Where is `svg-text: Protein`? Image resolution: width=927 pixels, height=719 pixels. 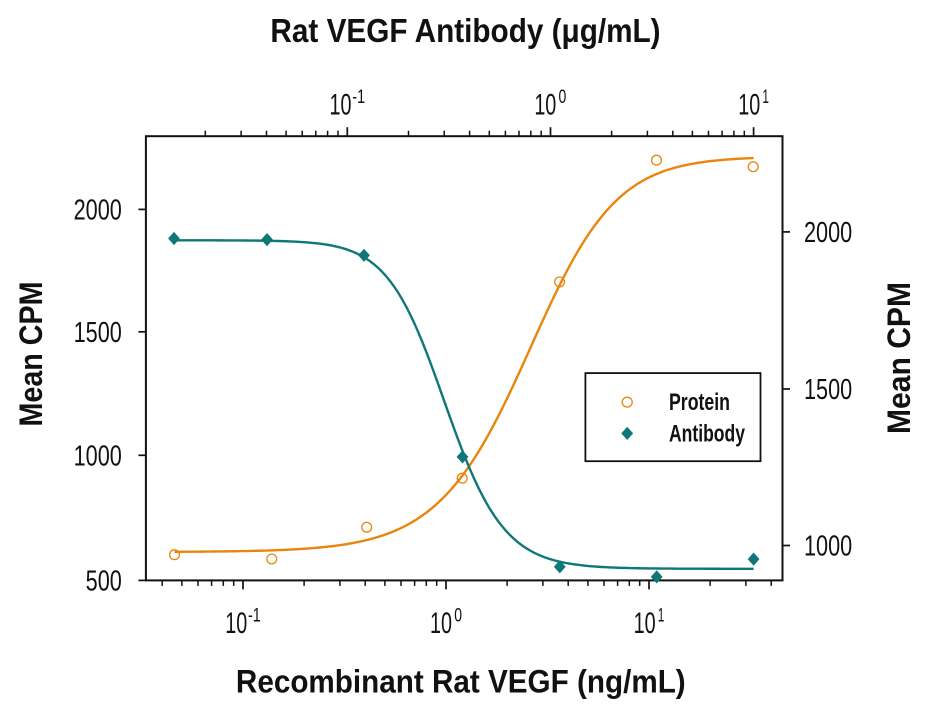 svg-text: Protein is located at coordinates (699, 403).